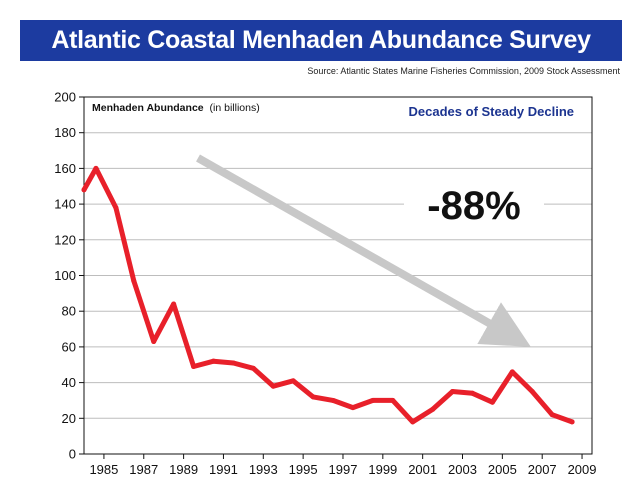  I want to click on y-axis-label: Menhaden Abundance (in billions), so click(176, 108).